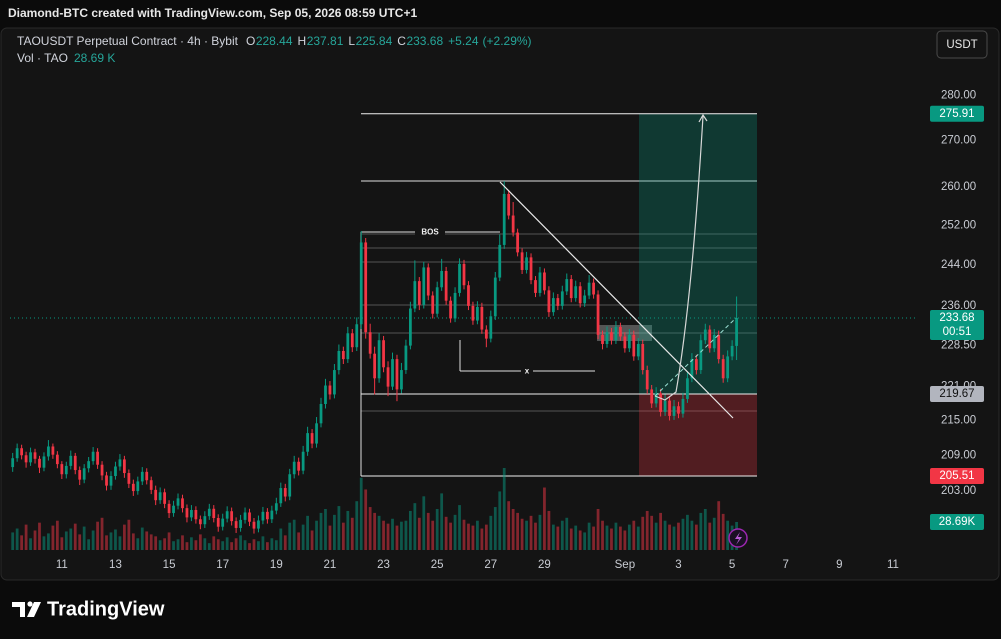  I want to click on stop-label: 205.51, so click(956, 476).